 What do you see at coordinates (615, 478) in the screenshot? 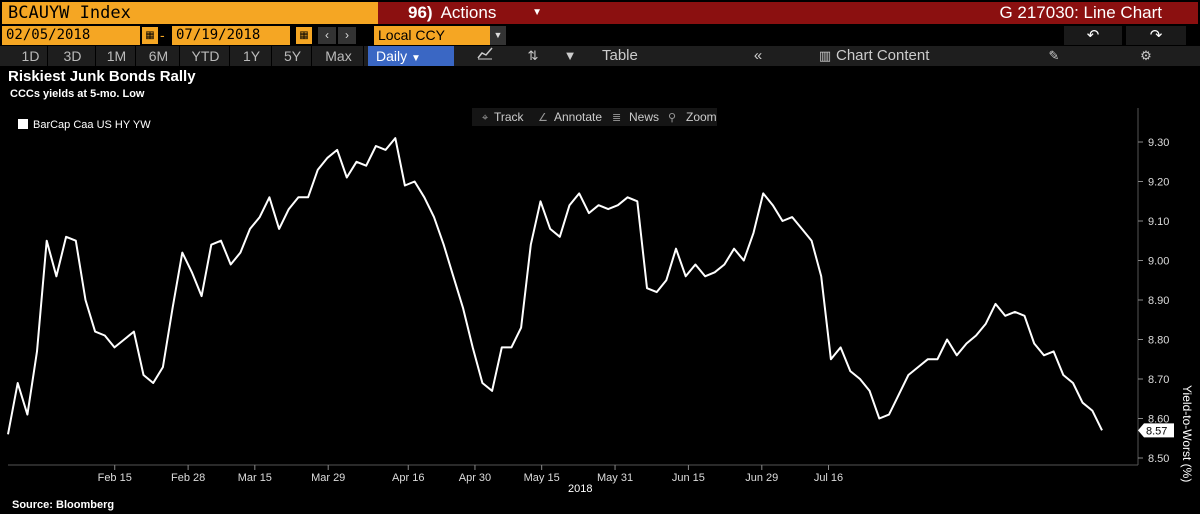
I see `x-tick-label: May 31` at bounding box center [615, 478].